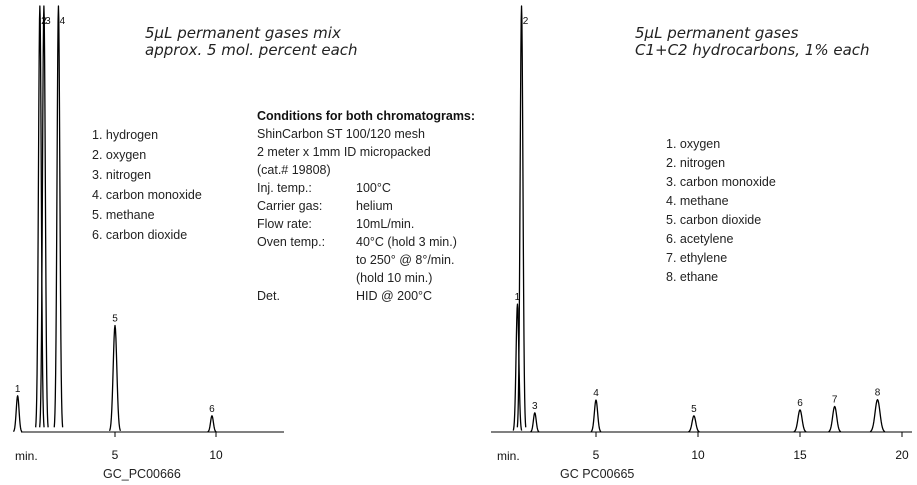 The width and height of the screenshot is (917, 485). Describe the element at coordinates (374, 206) in the screenshot. I see `conditions-row-value: helium` at that location.